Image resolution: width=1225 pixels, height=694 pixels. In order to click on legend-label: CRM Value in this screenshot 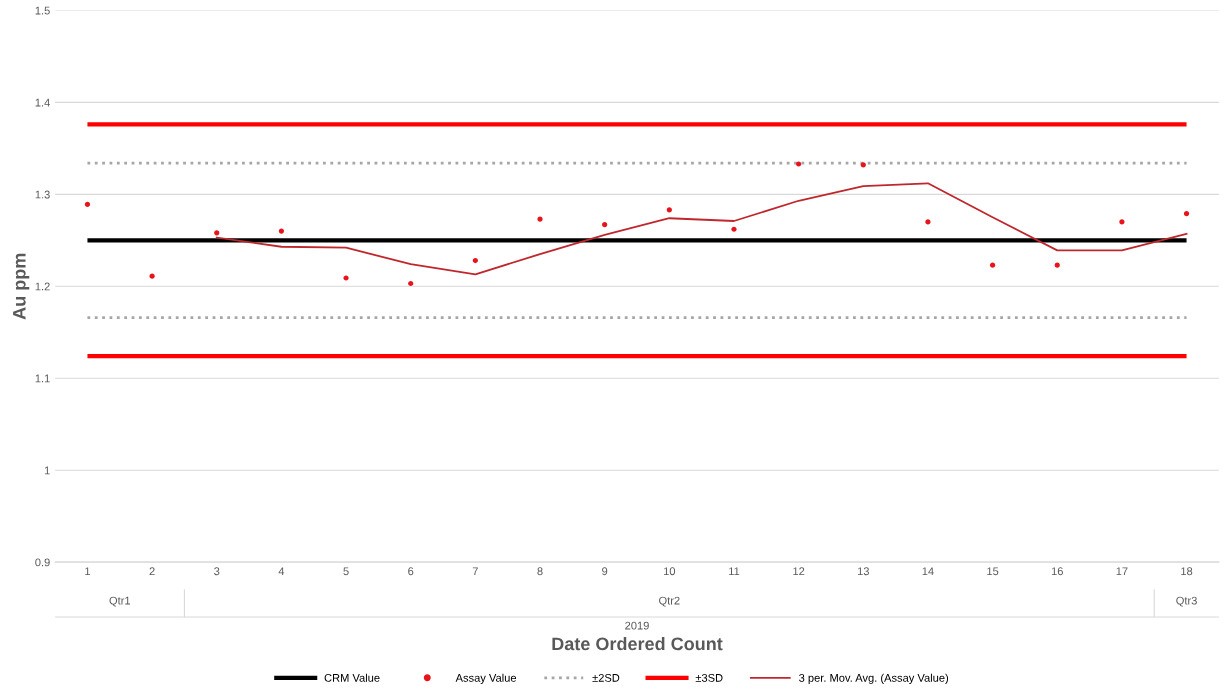, I will do `click(352, 677)`.